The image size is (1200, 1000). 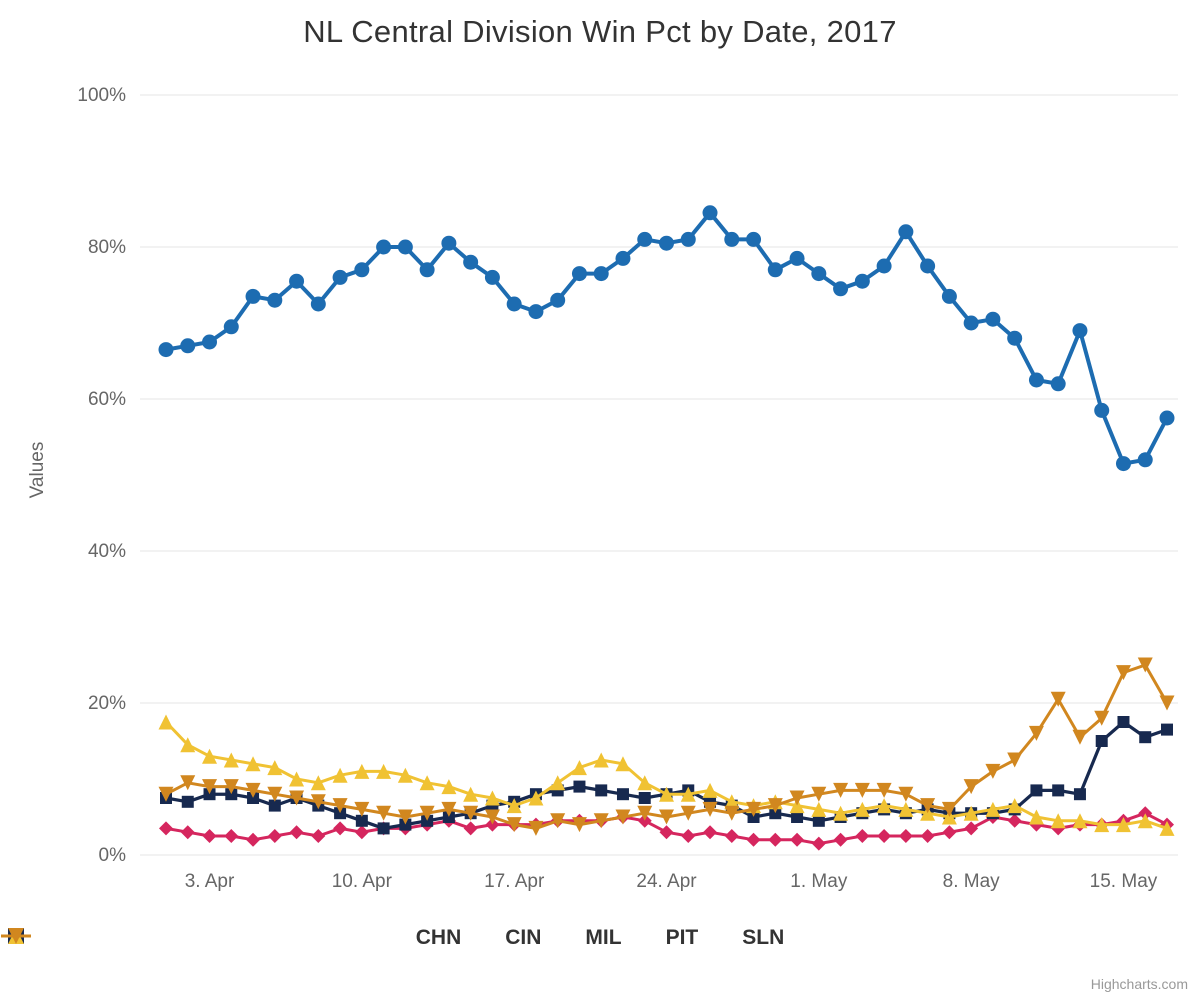 I want to click on y-axis-label: 80%, so click(x=107, y=247).